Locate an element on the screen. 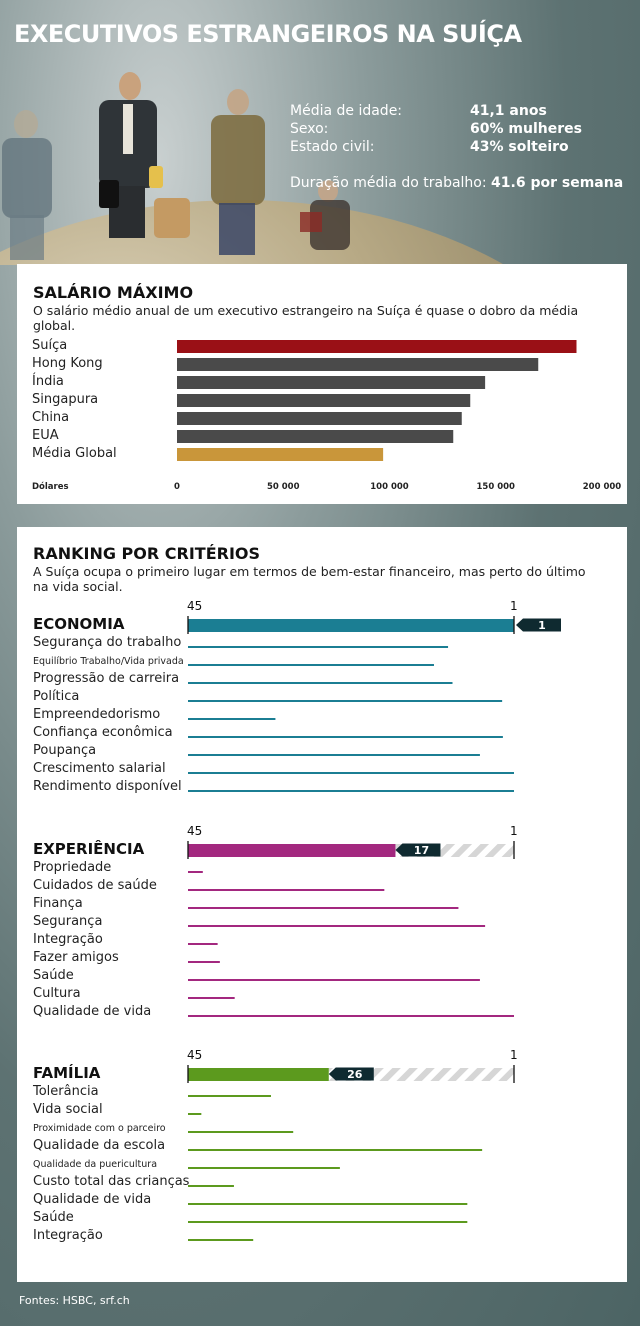 The image size is (640, 1326). suitcase-image is located at coordinates (172, 216).